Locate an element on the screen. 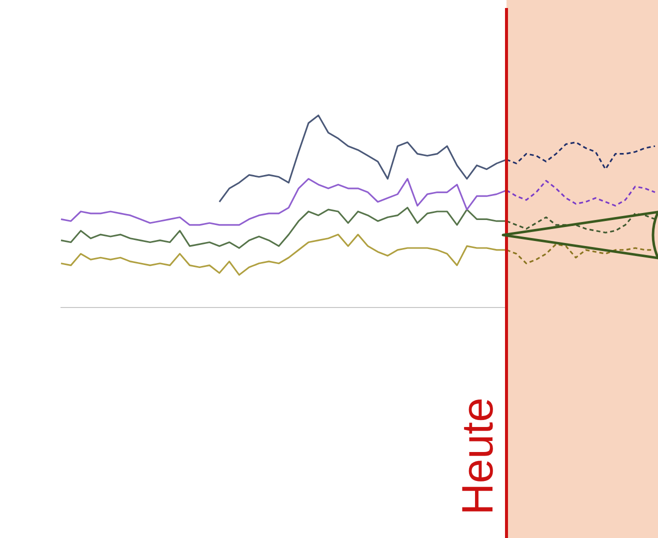 This screenshot has height=538, width=658. text: Heute is located at coordinates (478, 456).